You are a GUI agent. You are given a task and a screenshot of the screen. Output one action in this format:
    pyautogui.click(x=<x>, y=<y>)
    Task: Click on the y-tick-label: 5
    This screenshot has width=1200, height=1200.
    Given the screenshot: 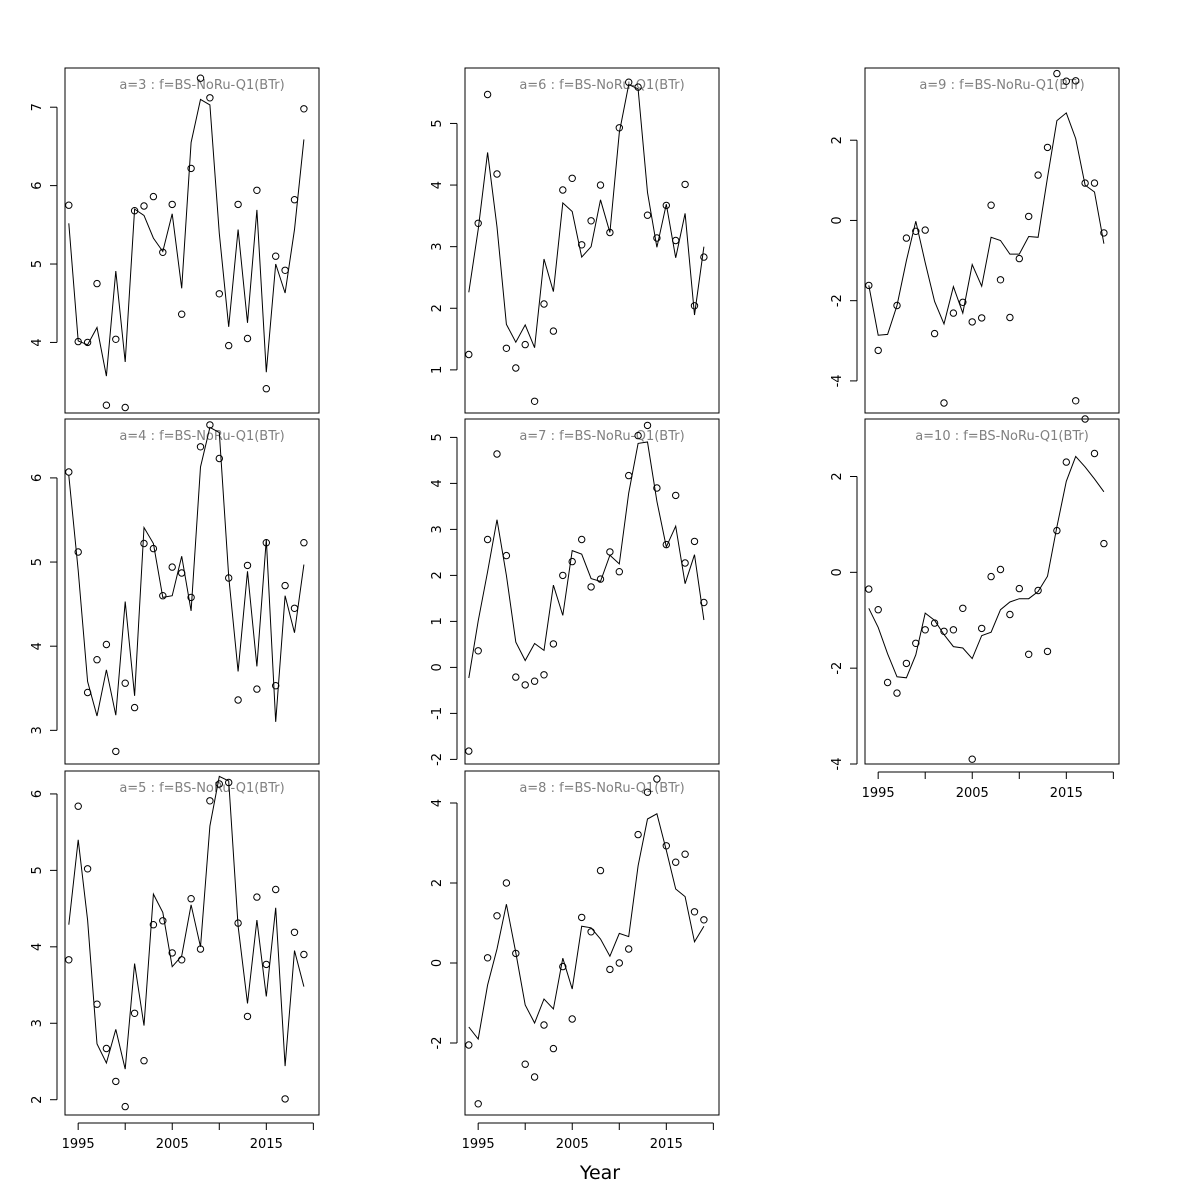 What is the action you would take?
    pyautogui.click(x=437, y=437)
    